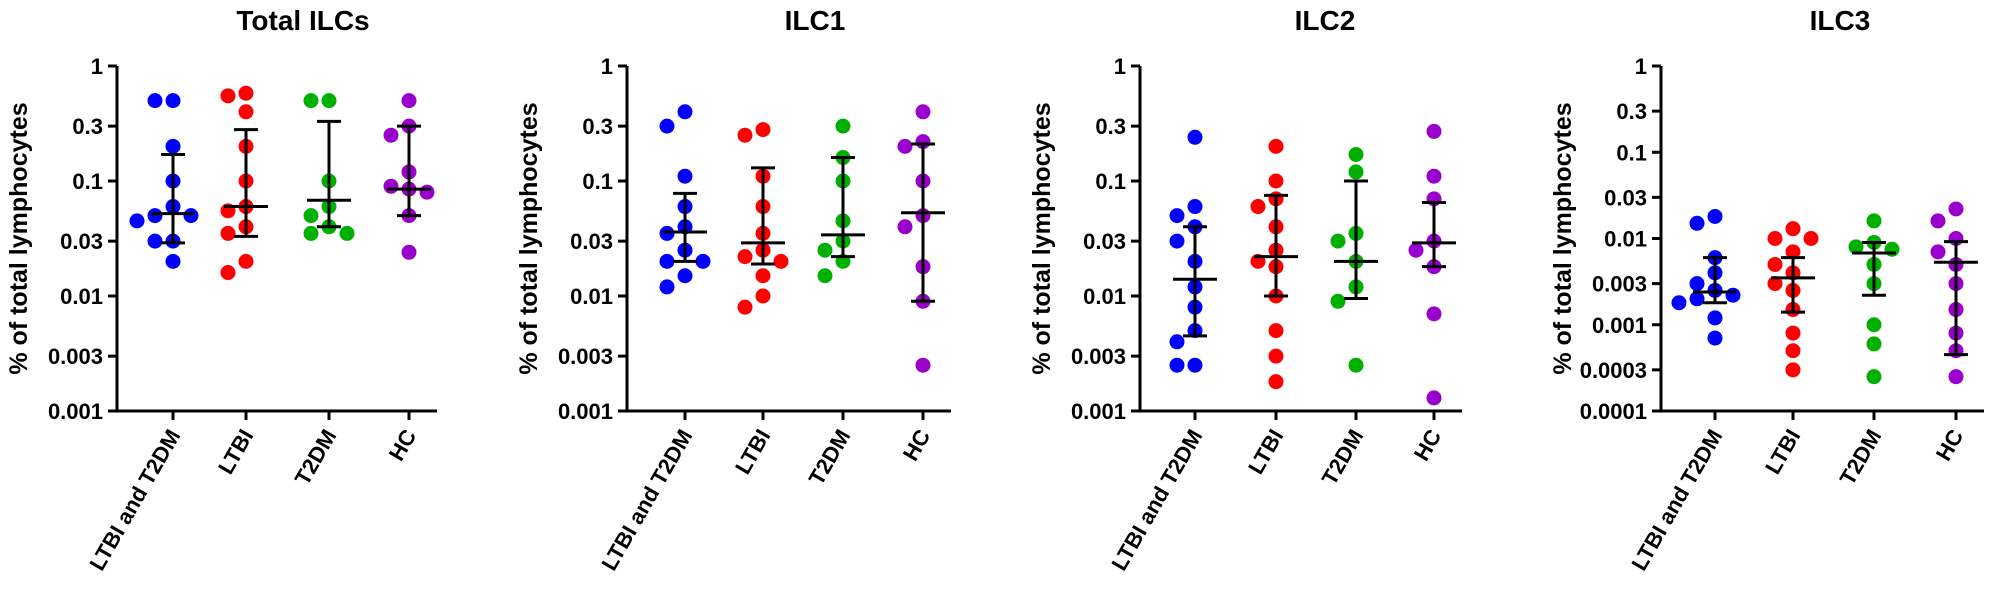  What do you see at coordinates (815, 20) in the screenshot?
I see `panel-title: ILC1` at bounding box center [815, 20].